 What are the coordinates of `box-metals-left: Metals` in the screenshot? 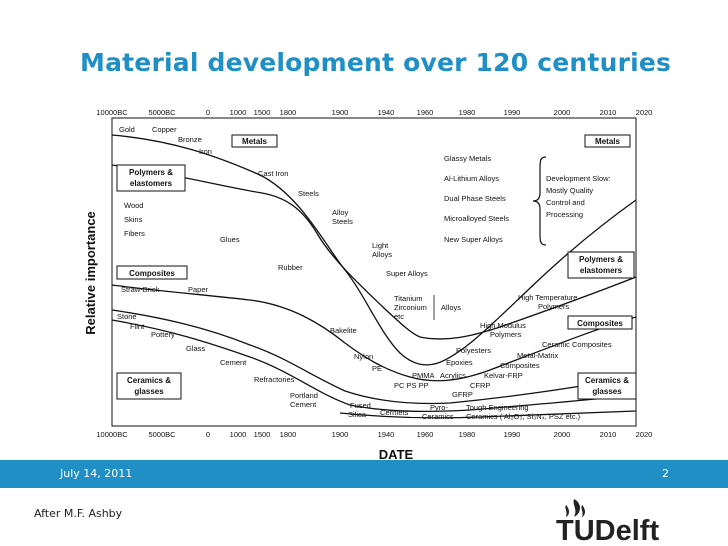 It's located at (254, 141).